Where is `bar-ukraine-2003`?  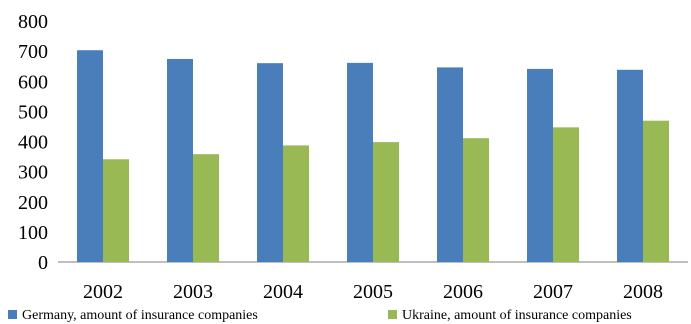 bar-ukraine-2003 is located at coordinates (206, 208).